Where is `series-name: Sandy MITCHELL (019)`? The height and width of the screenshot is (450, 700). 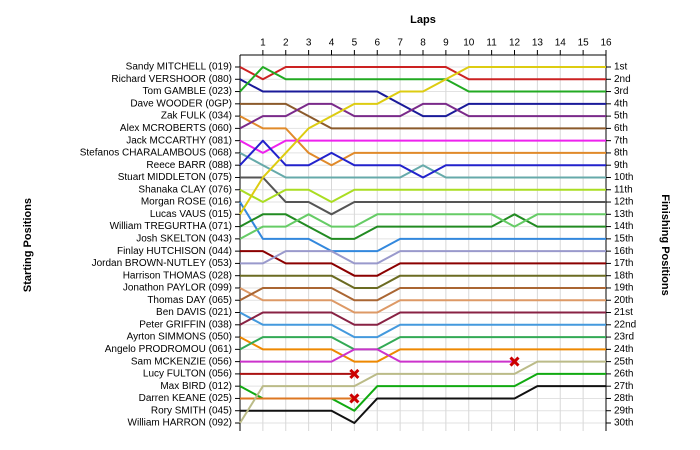
series-name: Sandy MITCHELL (019) is located at coordinates (179, 67).